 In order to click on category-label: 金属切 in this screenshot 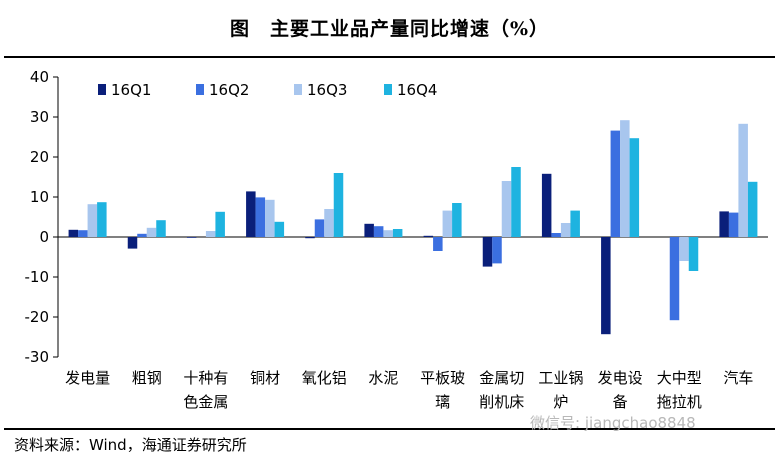, I will do `click(501, 378)`.